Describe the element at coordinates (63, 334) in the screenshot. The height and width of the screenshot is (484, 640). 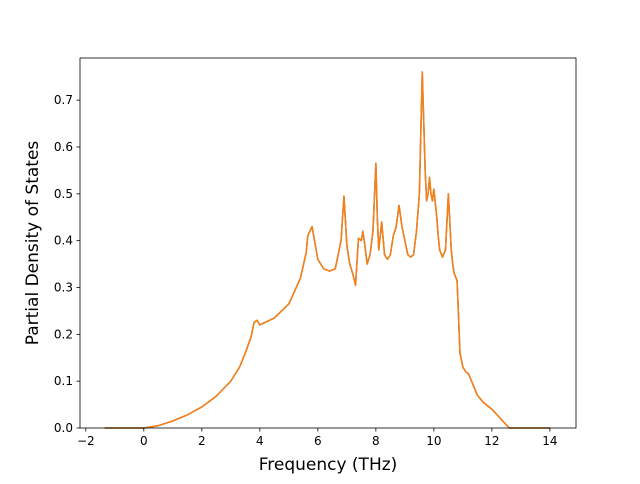
I see `y-tick-label: 0.2` at that location.